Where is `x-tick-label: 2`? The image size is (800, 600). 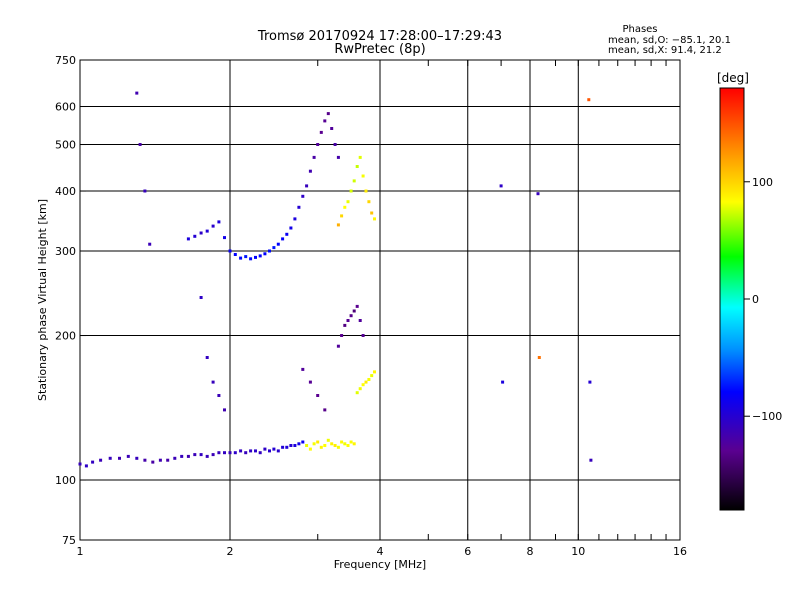
x-tick-label: 2 is located at coordinates (230, 551).